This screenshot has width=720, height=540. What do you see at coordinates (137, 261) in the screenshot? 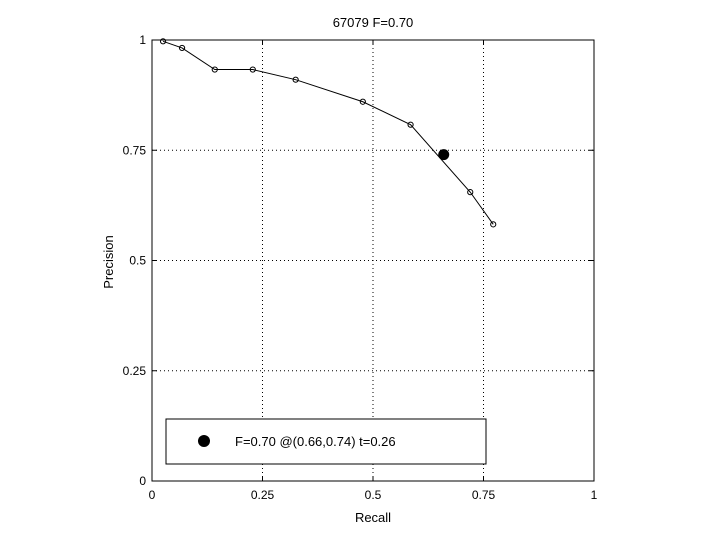
I see `y-tick-label: 0.5` at bounding box center [137, 261].